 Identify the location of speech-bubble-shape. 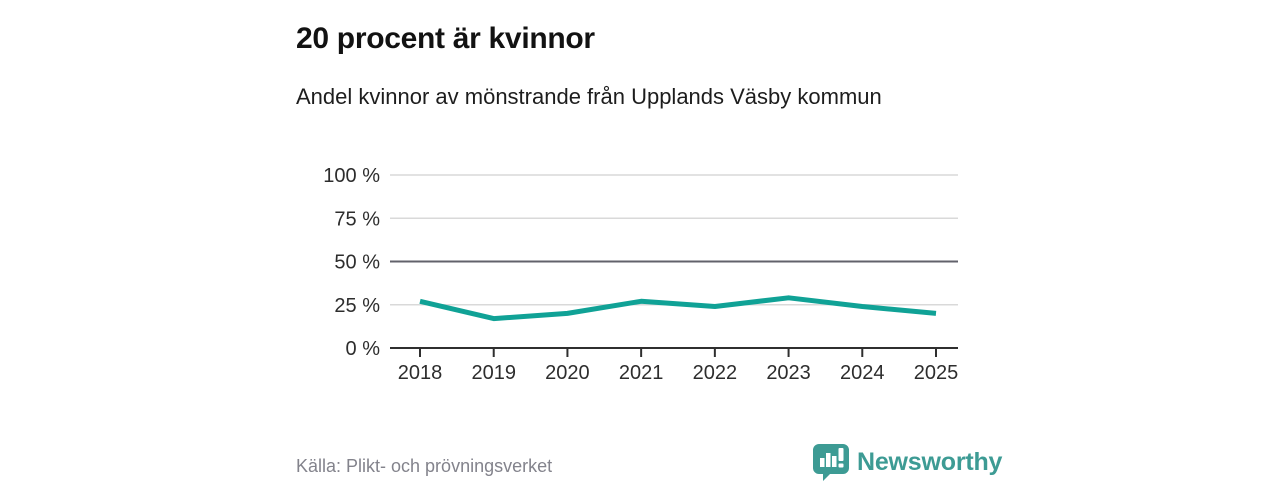
(831, 462).